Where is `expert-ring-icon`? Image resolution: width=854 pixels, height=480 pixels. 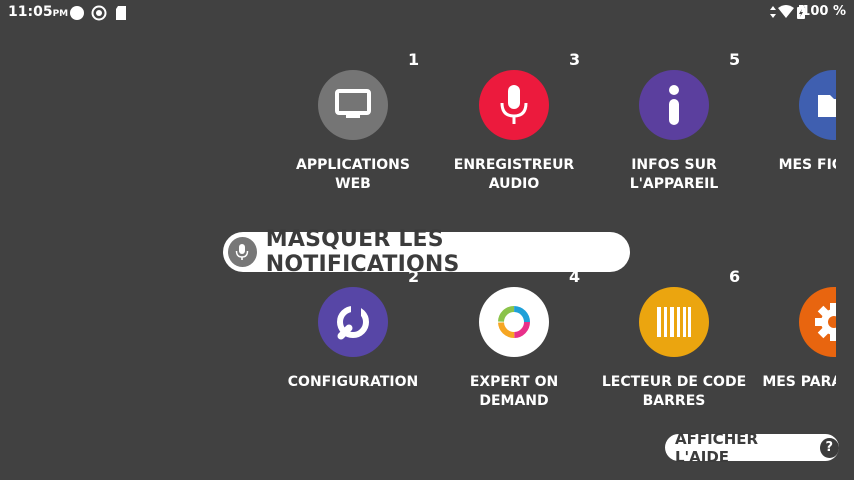
expert-ring-icon is located at coordinates (514, 322).